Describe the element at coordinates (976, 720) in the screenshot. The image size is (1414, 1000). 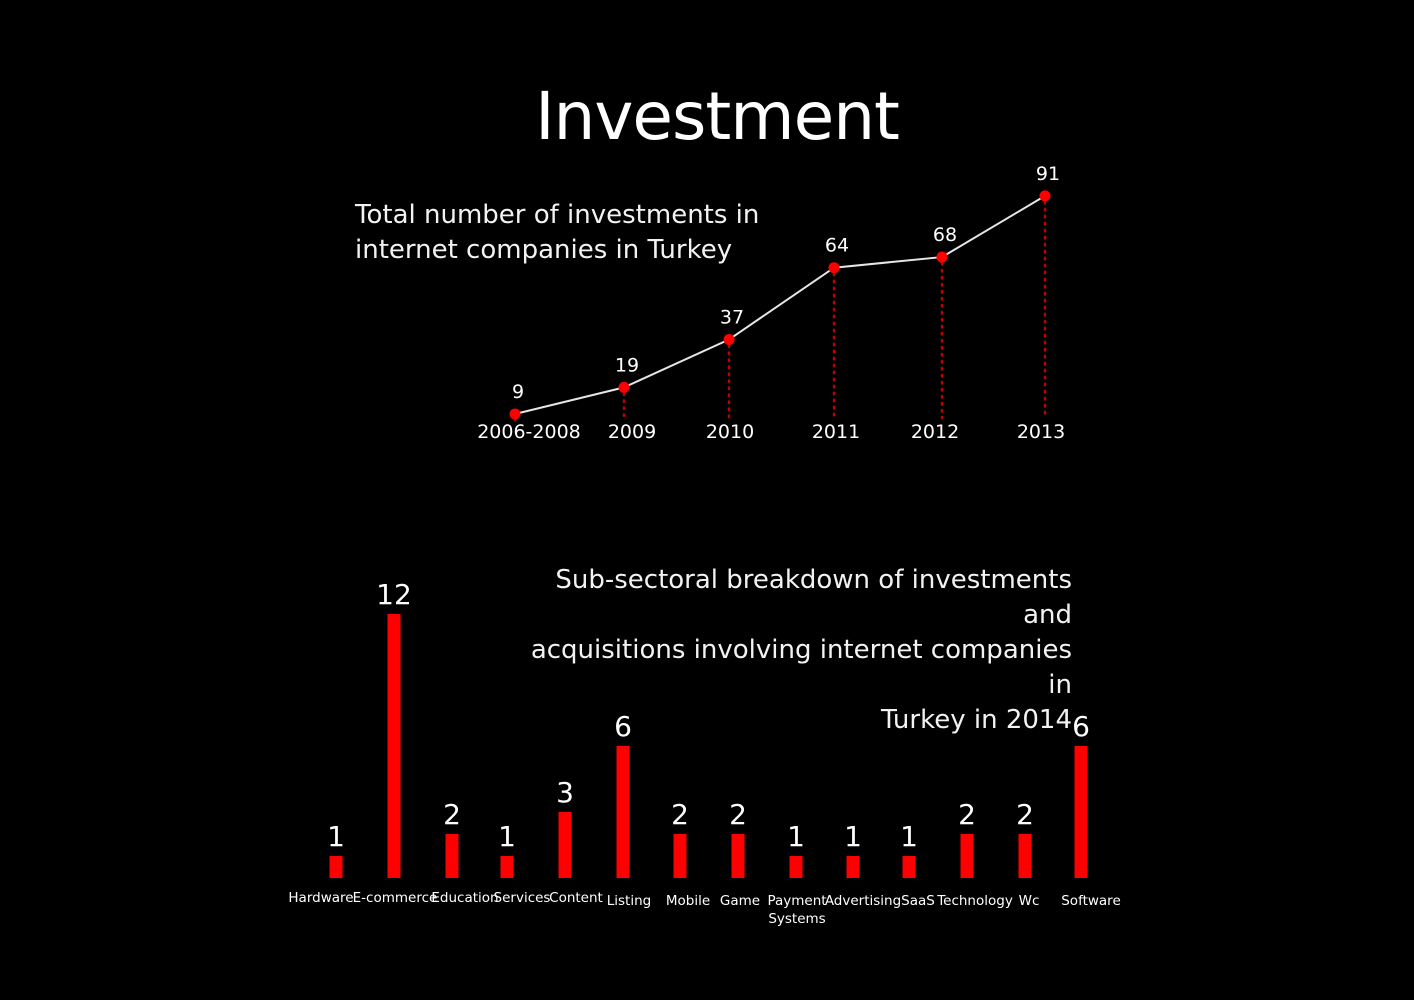
I see `bar-chart-title-line-3: Turkey in 2014` at that location.